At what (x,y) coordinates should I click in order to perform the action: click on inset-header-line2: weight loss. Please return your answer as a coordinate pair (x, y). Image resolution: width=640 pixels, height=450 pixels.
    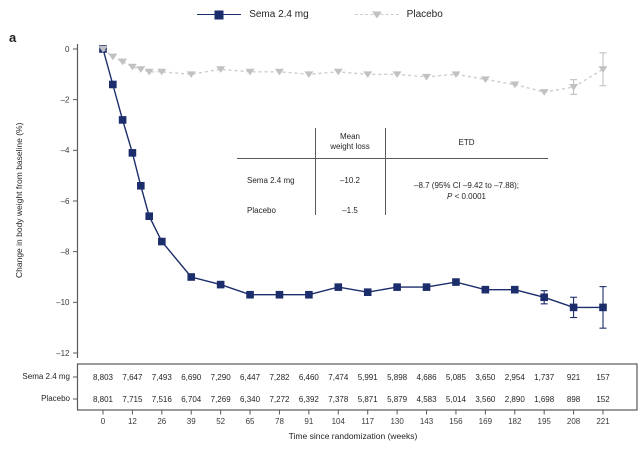
    Looking at the image, I should click on (350, 146).